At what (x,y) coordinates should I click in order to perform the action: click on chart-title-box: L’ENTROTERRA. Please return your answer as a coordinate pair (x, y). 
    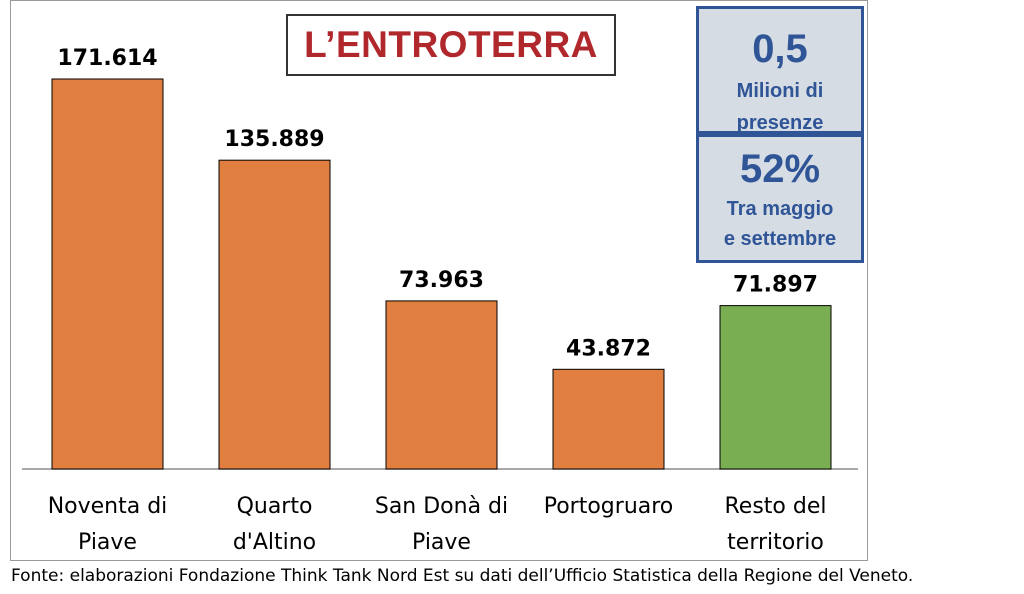
    Looking at the image, I should click on (451, 45).